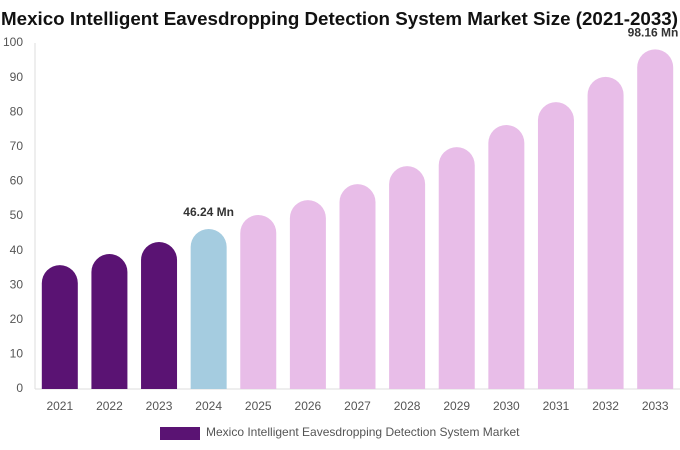 Image resolution: width=680 pixels, height=450 pixels. Describe the element at coordinates (407, 406) in the screenshot. I see `x-tick-label: 2028` at that location.